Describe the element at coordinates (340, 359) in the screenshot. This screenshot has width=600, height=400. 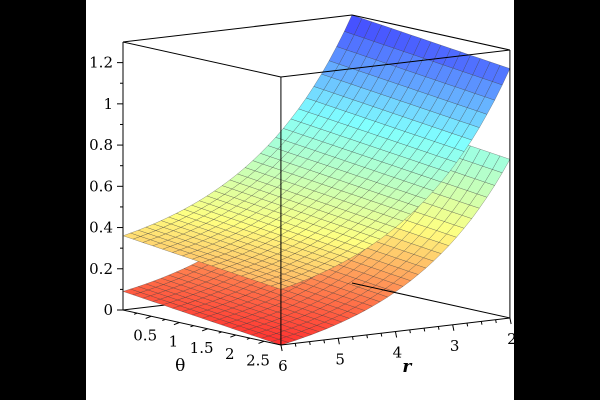
I see `r-tick-label: 5` at that location.